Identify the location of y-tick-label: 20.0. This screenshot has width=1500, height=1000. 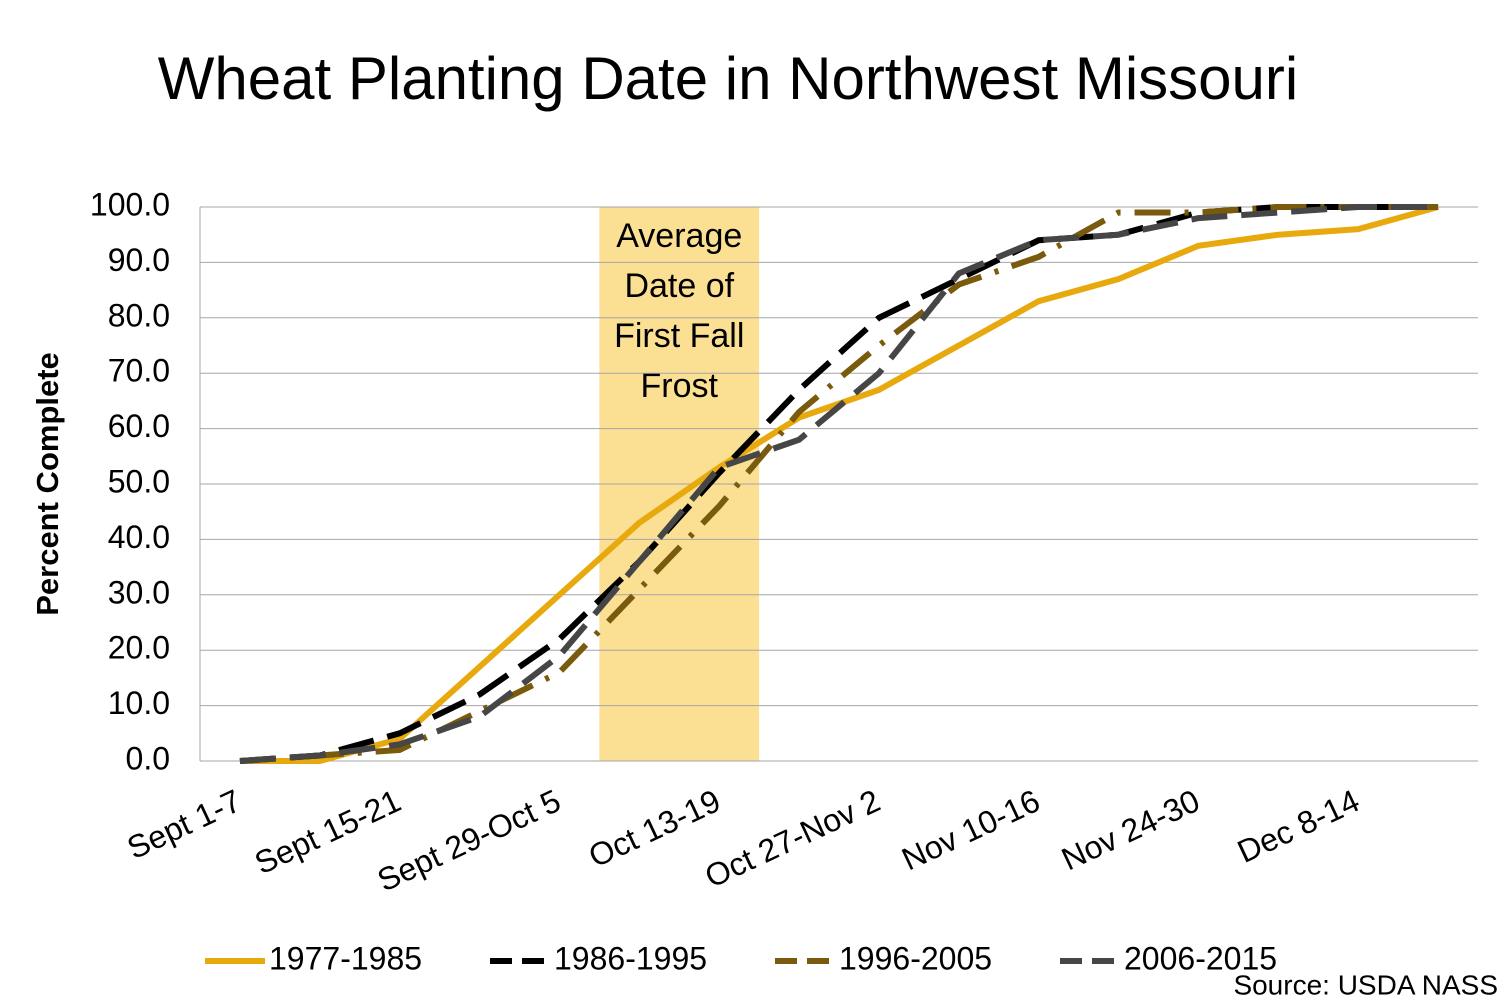
(139, 648).